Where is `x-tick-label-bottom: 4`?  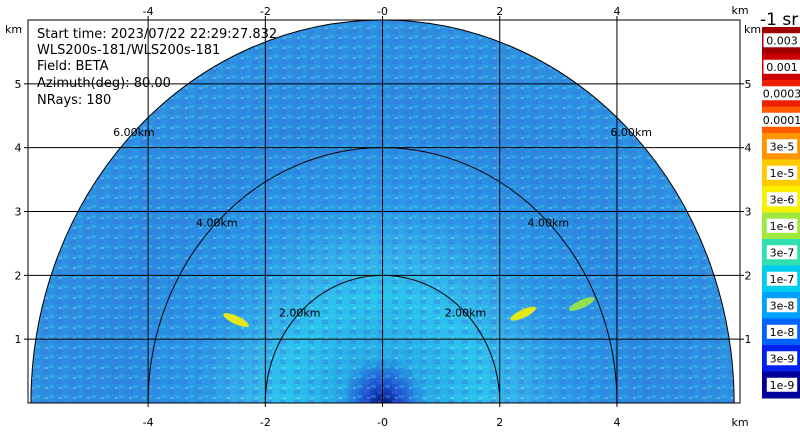
x-tick-label-bottom: 4 is located at coordinates (616, 422).